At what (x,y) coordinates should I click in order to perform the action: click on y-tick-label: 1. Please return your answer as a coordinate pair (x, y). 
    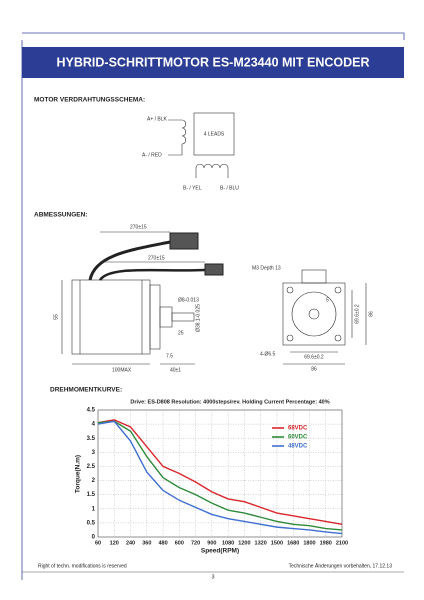
    Looking at the image, I should click on (94, 509).